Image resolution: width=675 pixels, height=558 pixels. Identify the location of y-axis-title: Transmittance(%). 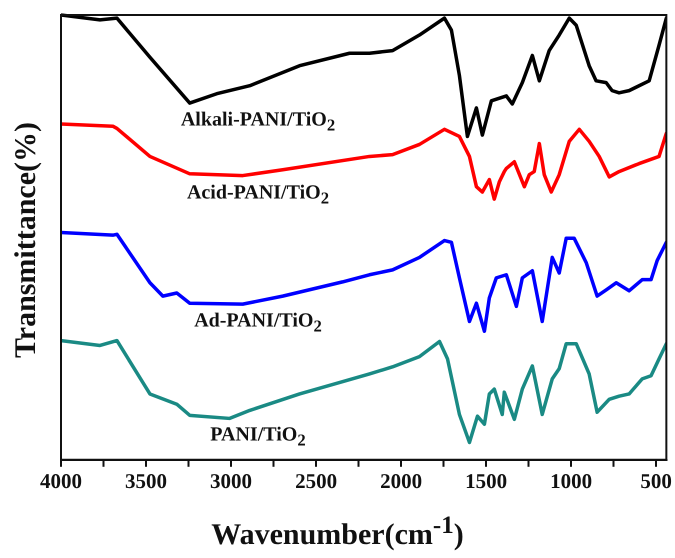
(26, 240).